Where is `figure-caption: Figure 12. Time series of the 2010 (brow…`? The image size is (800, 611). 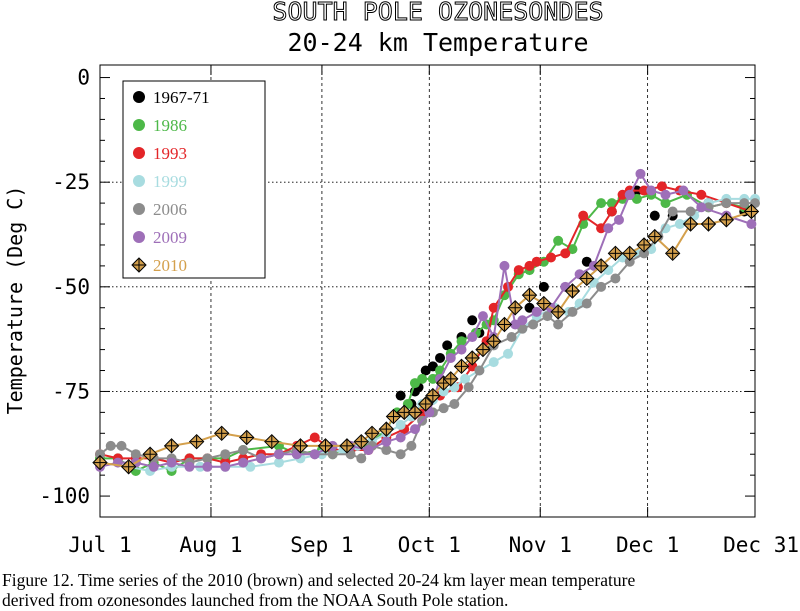
figure-caption: Figure 12. Time series of the 2010 (brow… is located at coordinates (400, 590).